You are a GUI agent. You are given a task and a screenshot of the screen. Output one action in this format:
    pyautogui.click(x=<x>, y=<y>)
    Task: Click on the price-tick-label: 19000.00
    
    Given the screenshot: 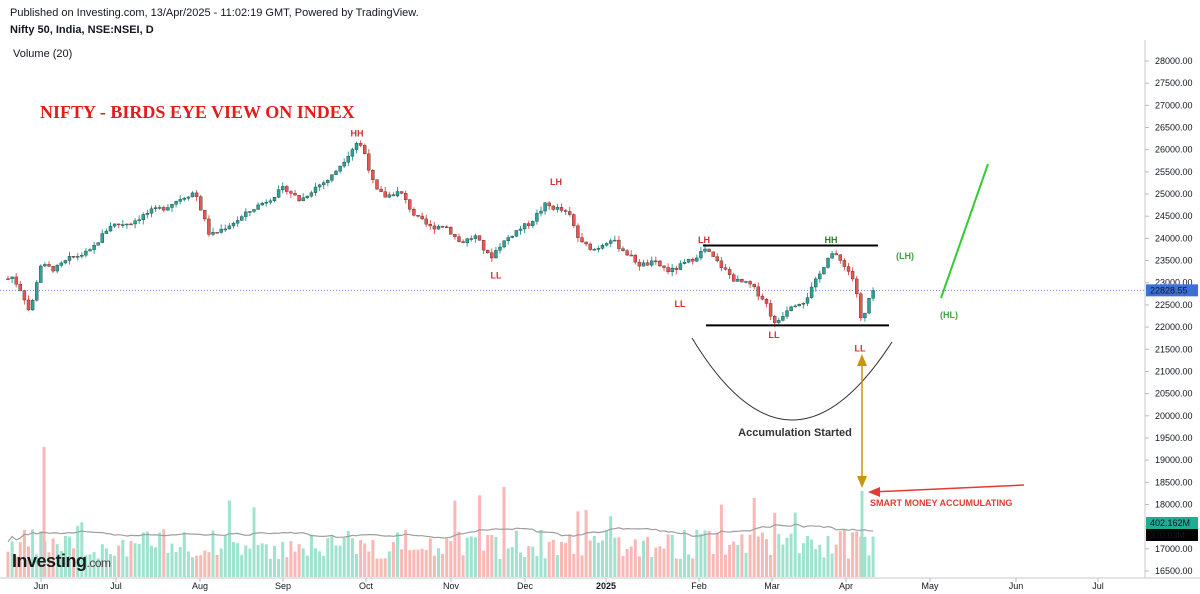 What is the action you would take?
    pyautogui.click(x=1174, y=460)
    